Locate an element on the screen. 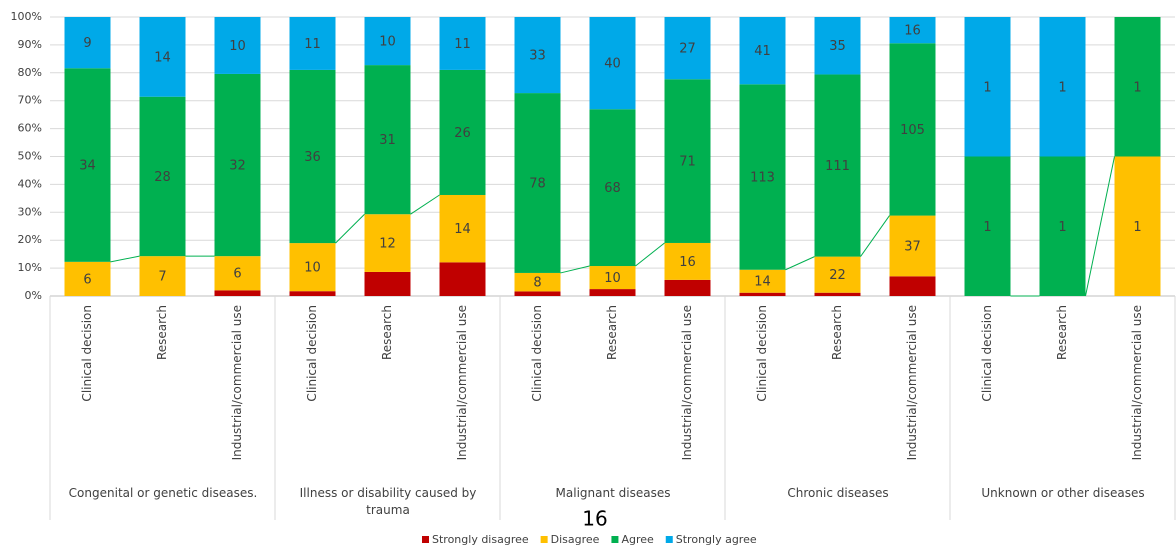 This screenshot has height=549, width=1176. y-tick-label: 50% is located at coordinates (30, 156).